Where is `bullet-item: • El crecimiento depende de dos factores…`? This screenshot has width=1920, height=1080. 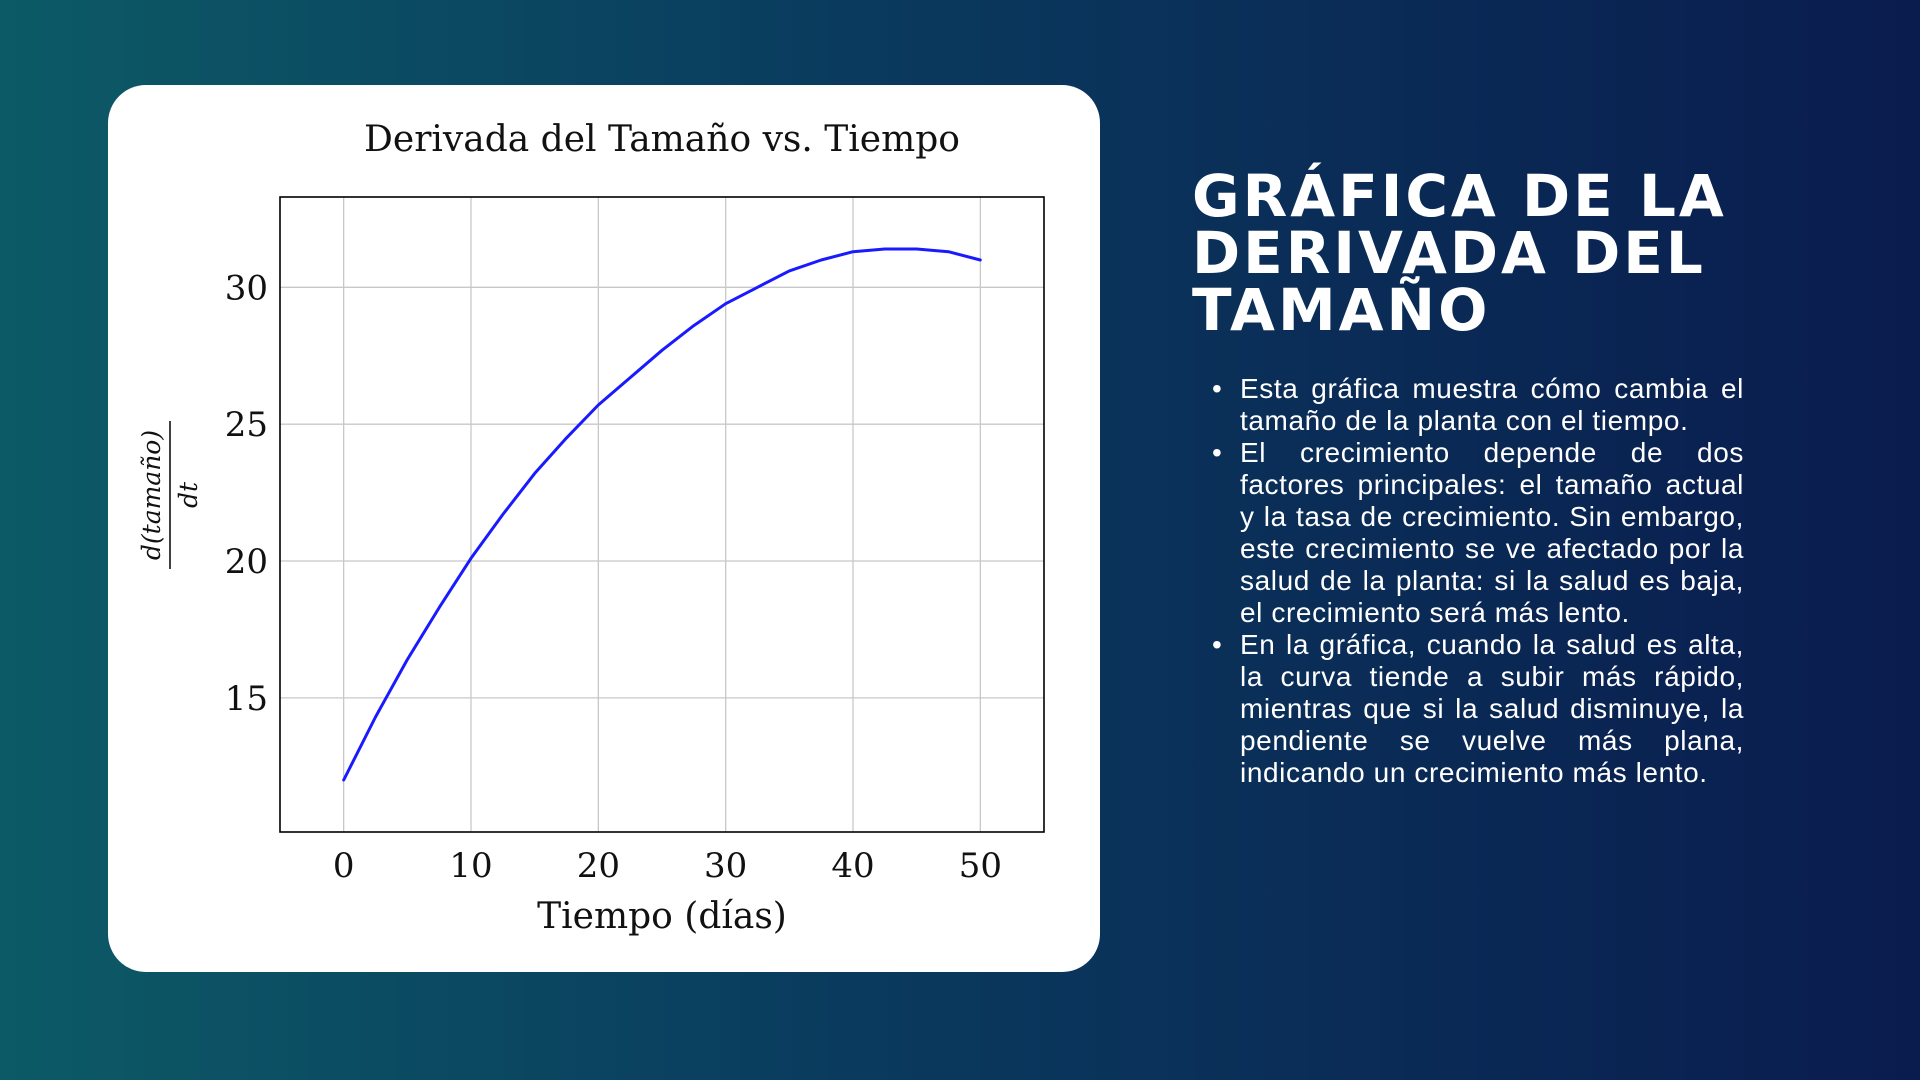 bullet-item: • El crecimiento depende de dos factores… is located at coordinates (1478, 533).